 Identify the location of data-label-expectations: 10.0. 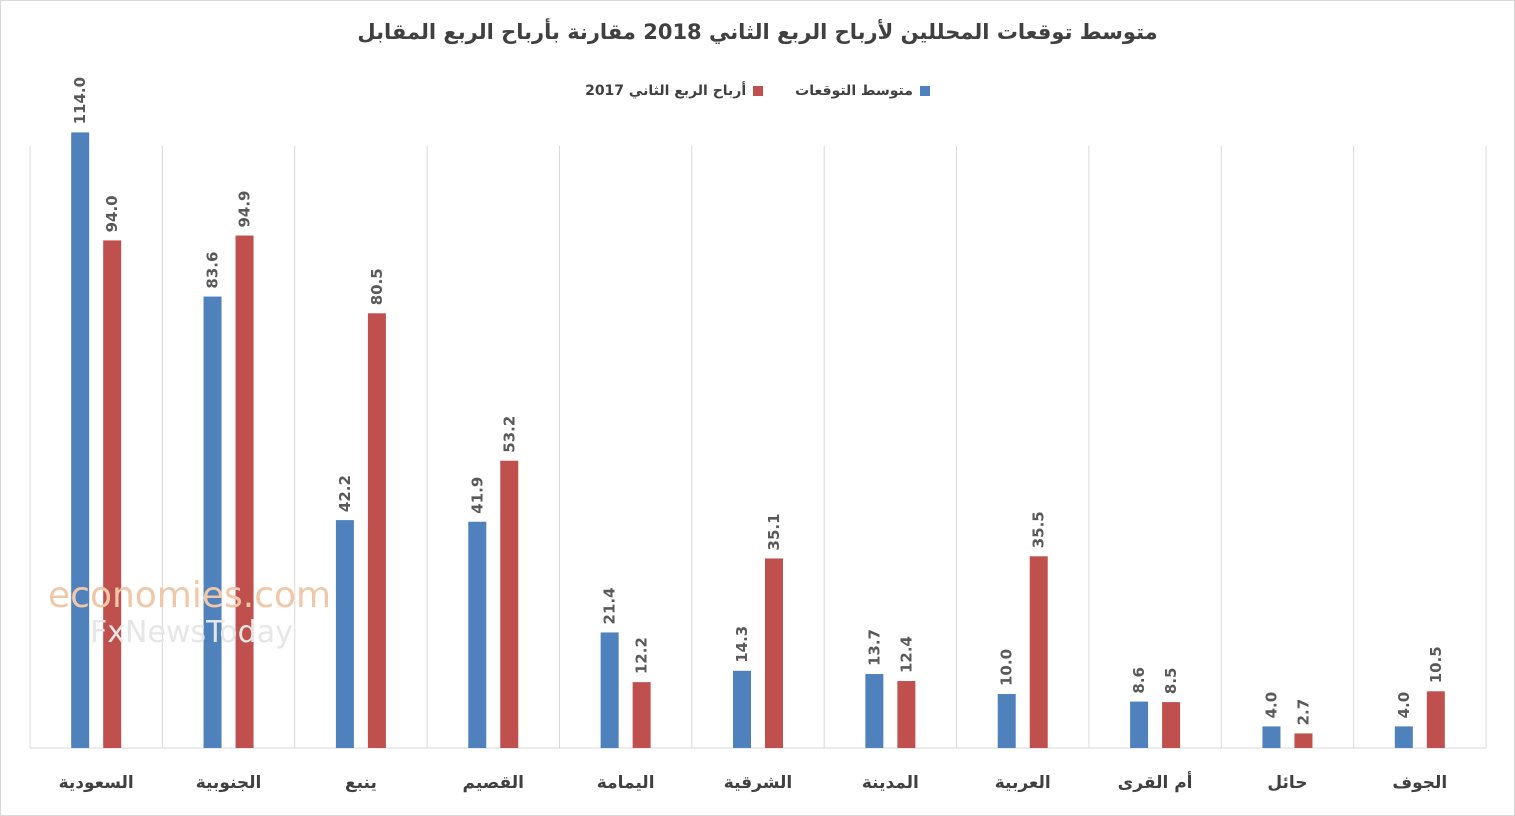
(1007, 667).